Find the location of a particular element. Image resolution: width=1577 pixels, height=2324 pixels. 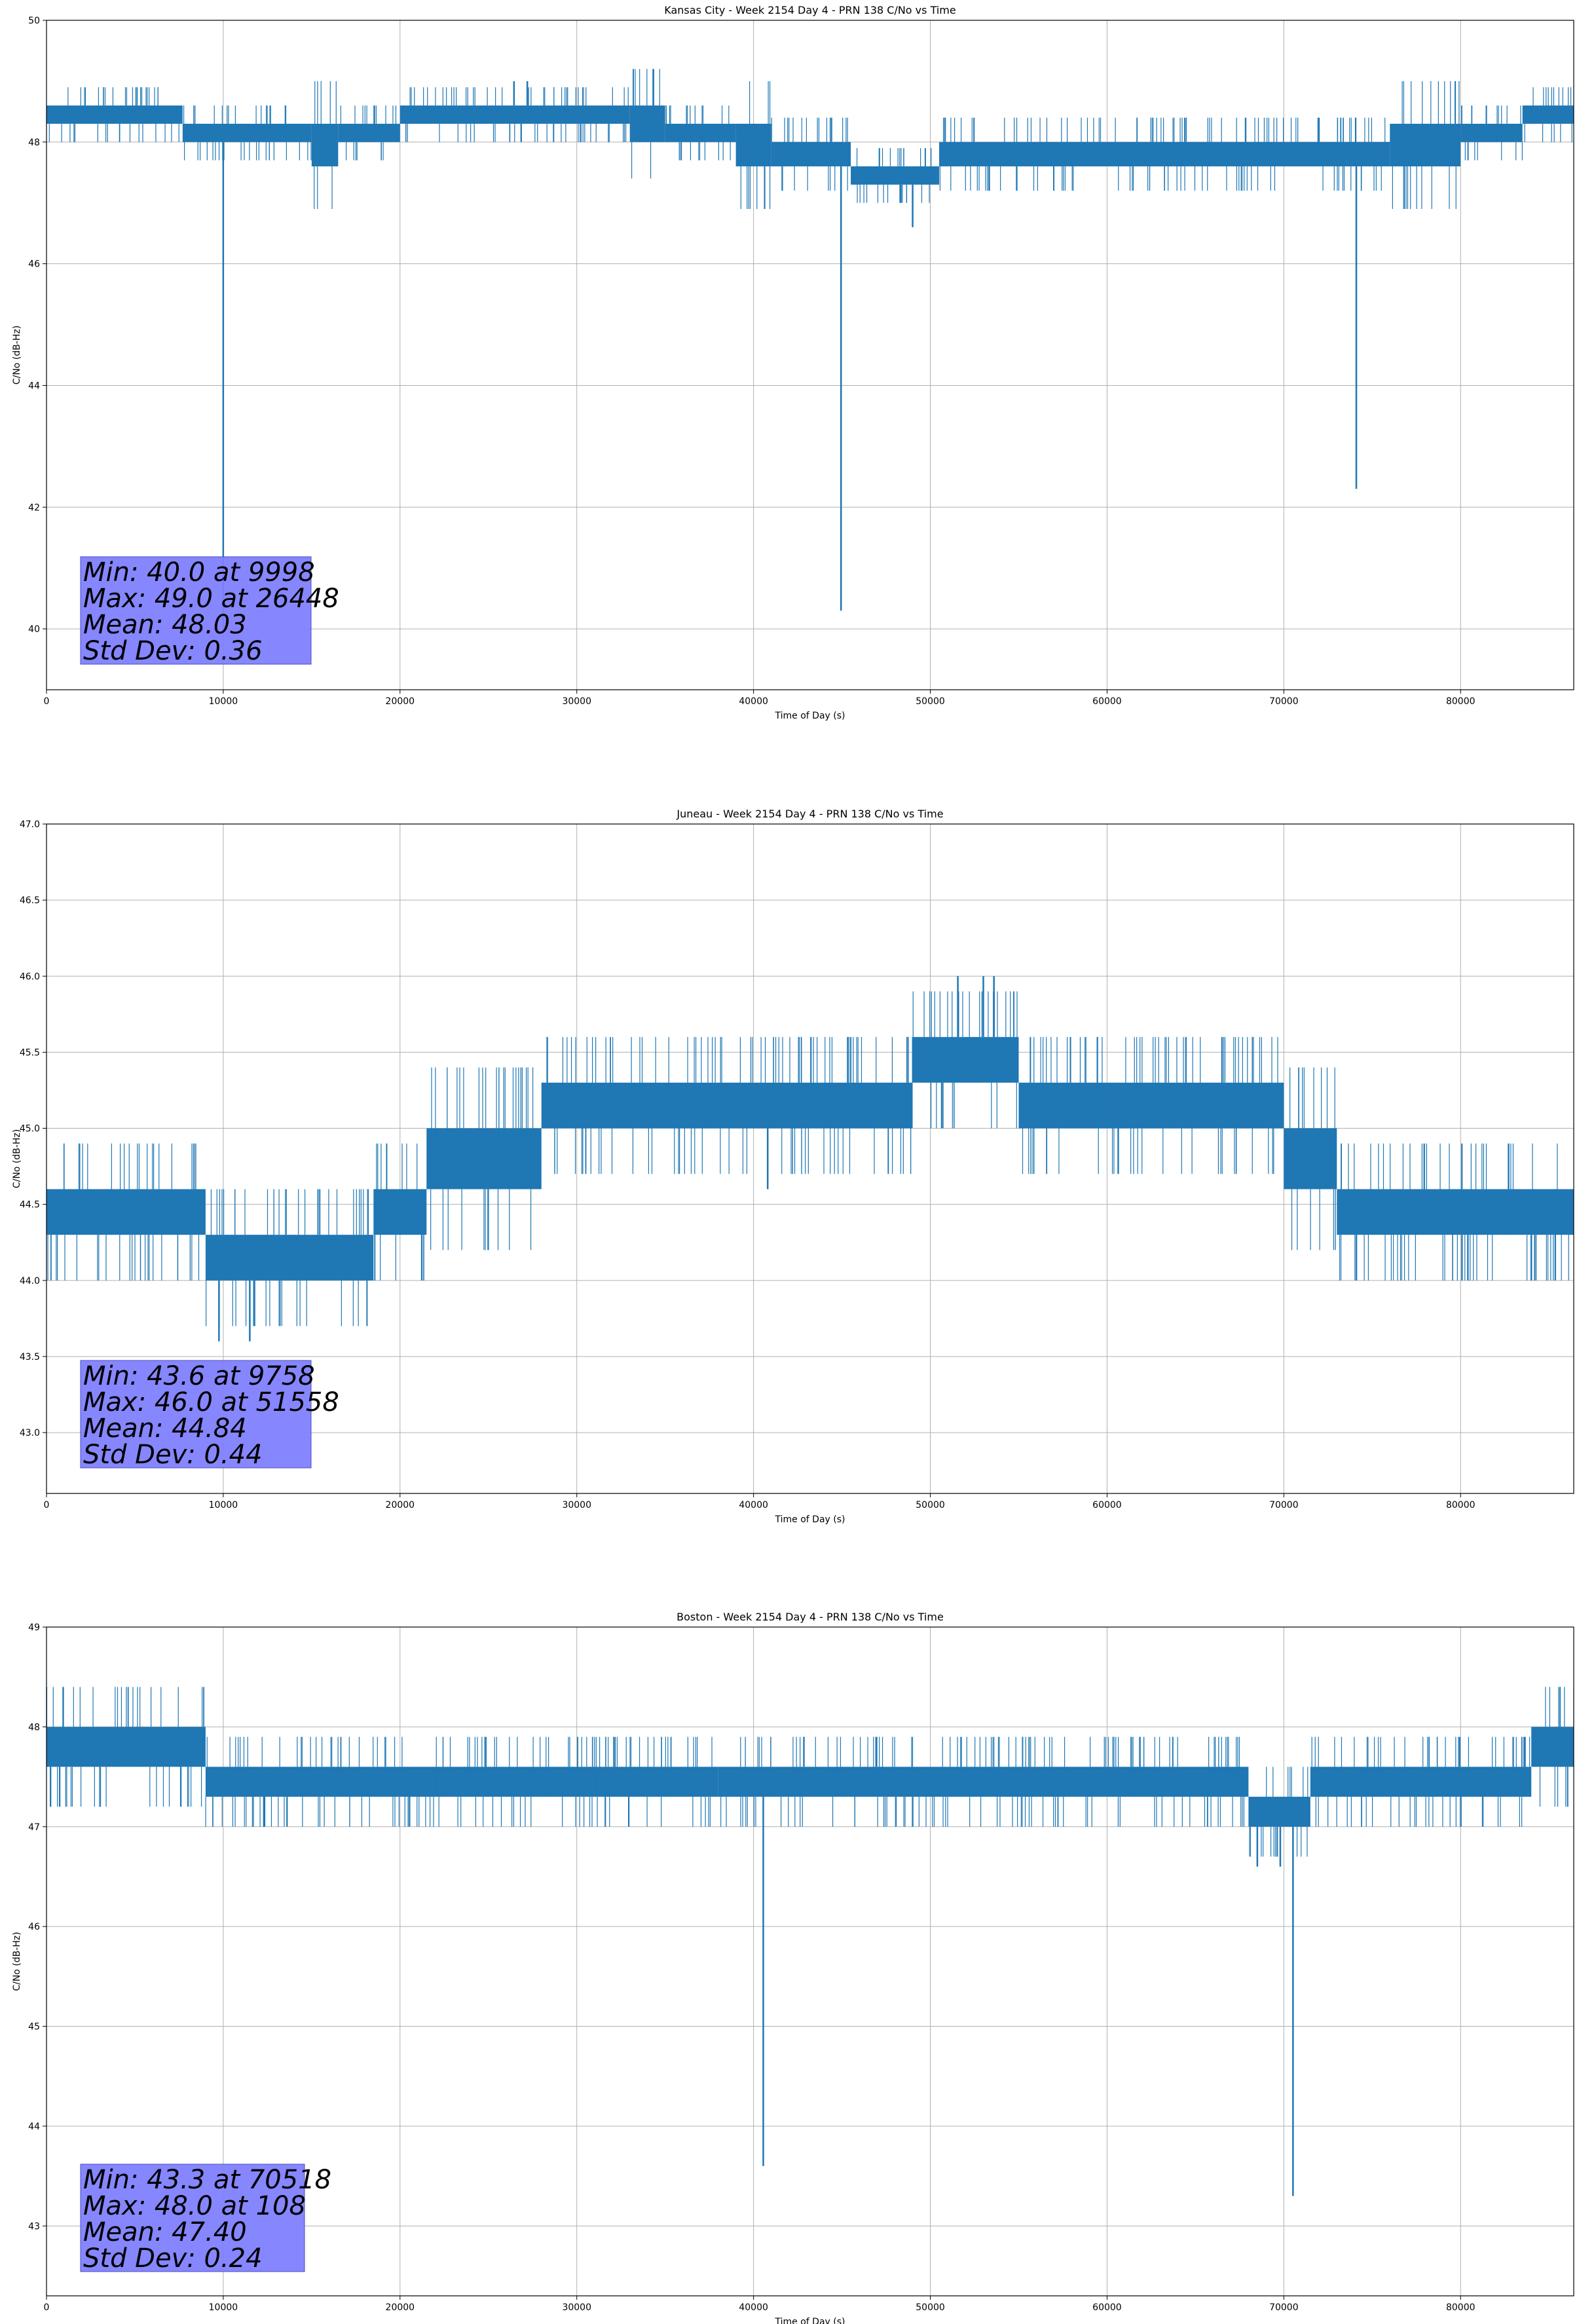

y-tick-label: 45.0 is located at coordinates (30, 1129).